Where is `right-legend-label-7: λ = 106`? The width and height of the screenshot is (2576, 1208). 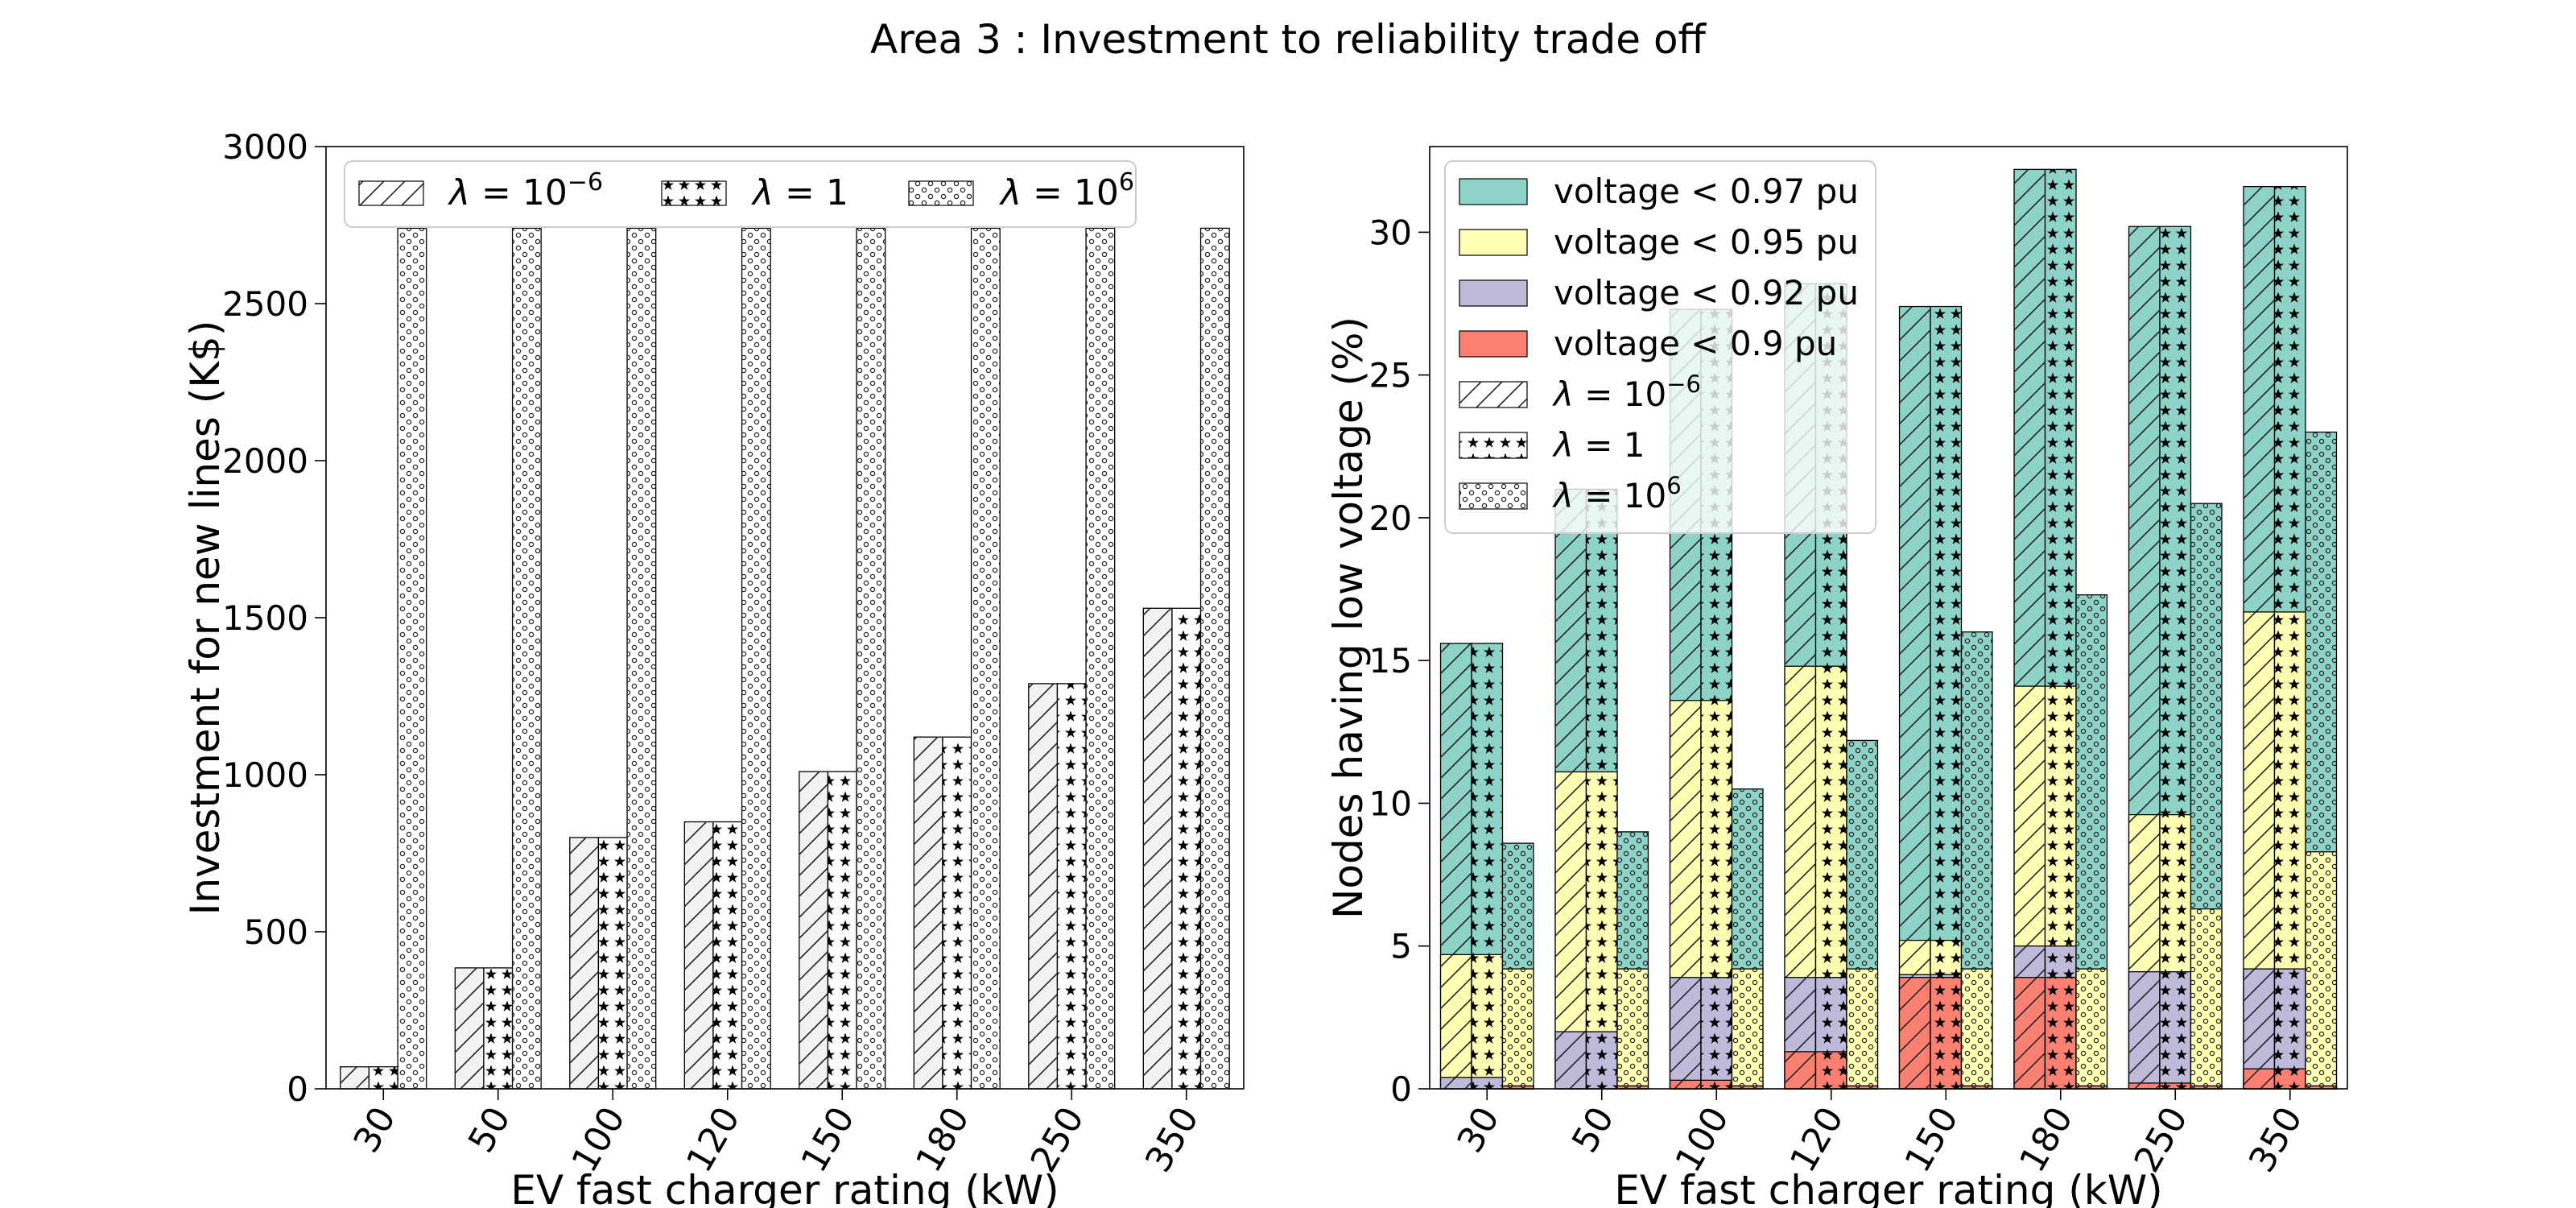 right-legend-label-7: λ = 106 is located at coordinates (1617, 494).